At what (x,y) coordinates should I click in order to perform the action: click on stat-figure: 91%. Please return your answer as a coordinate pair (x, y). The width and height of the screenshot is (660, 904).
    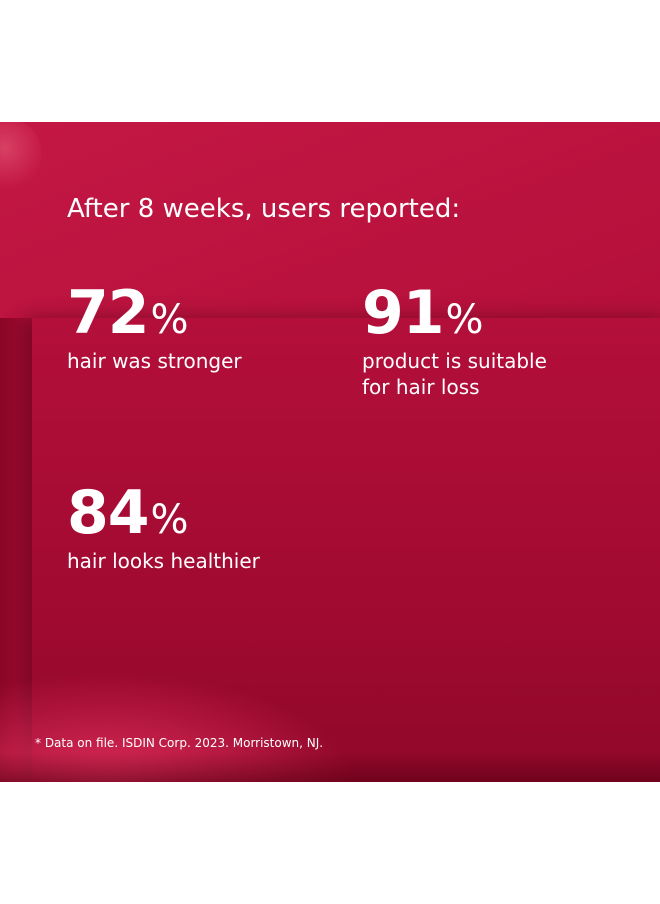
    Looking at the image, I should click on (454, 313).